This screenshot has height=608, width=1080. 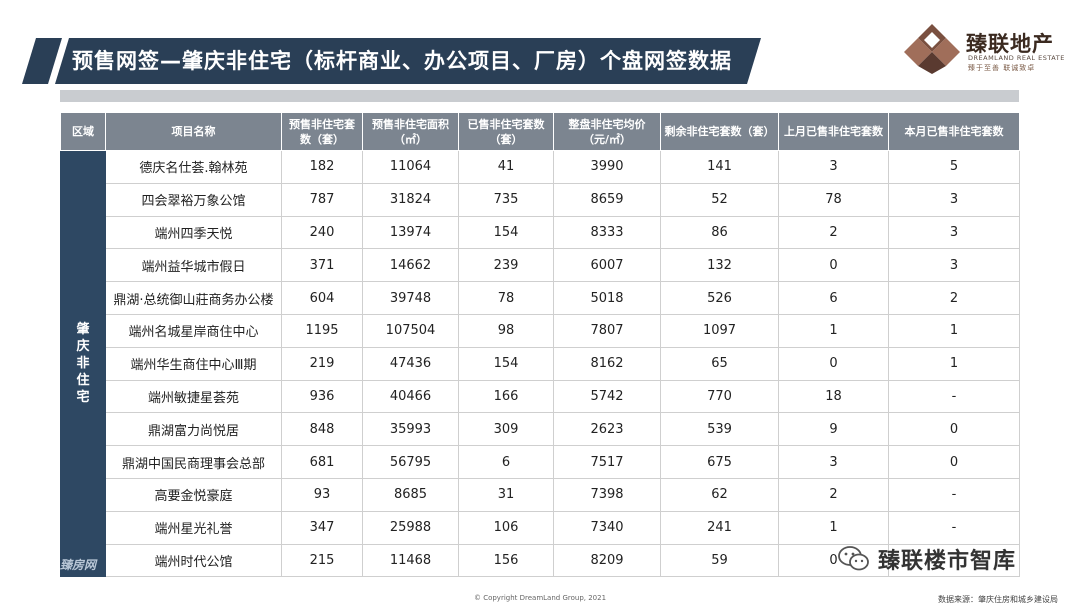 I want to click on cell-sold-units: 239, so click(x=506, y=265).